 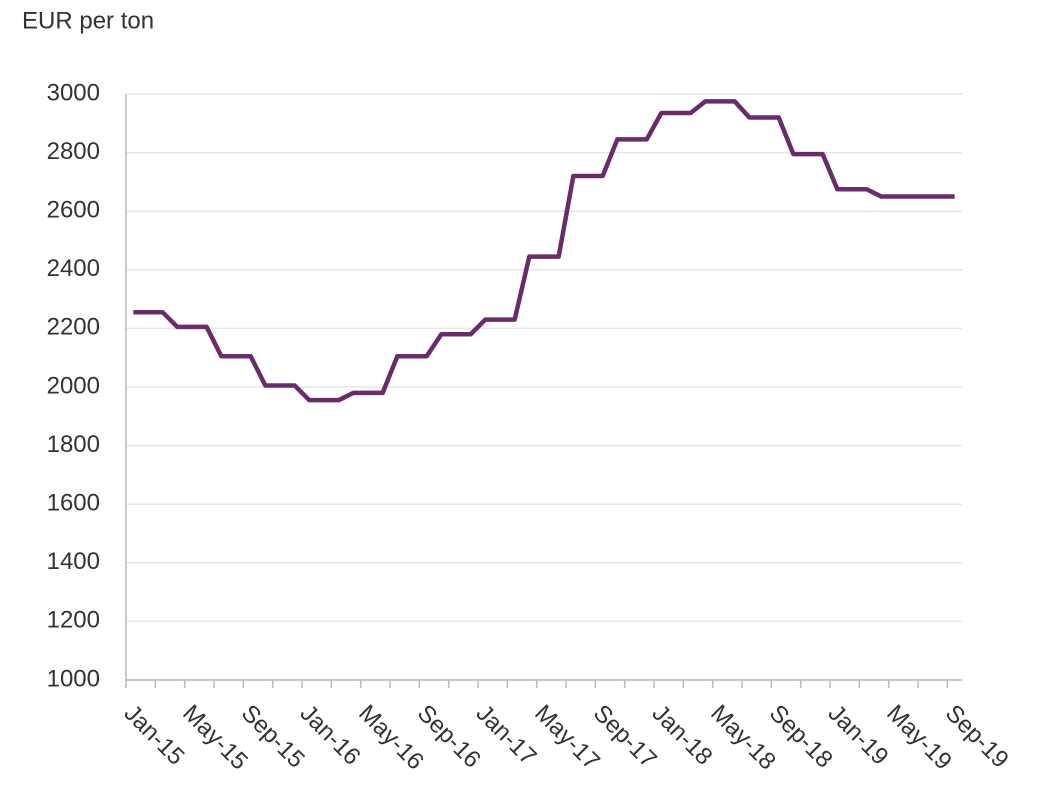 I want to click on y-tick-label: 1400, so click(x=73, y=561).